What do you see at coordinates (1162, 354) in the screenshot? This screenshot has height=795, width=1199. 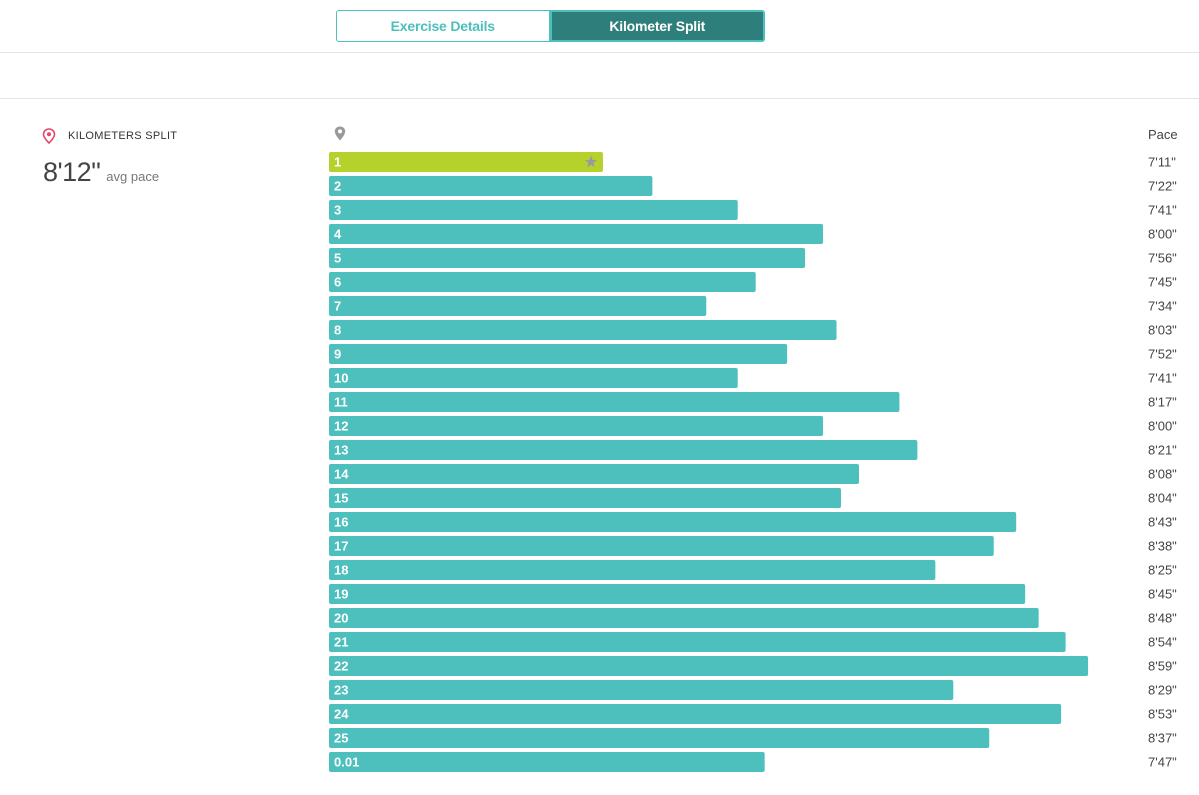 I see `split-pace-label: 7'52"` at bounding box center [1162, 354].